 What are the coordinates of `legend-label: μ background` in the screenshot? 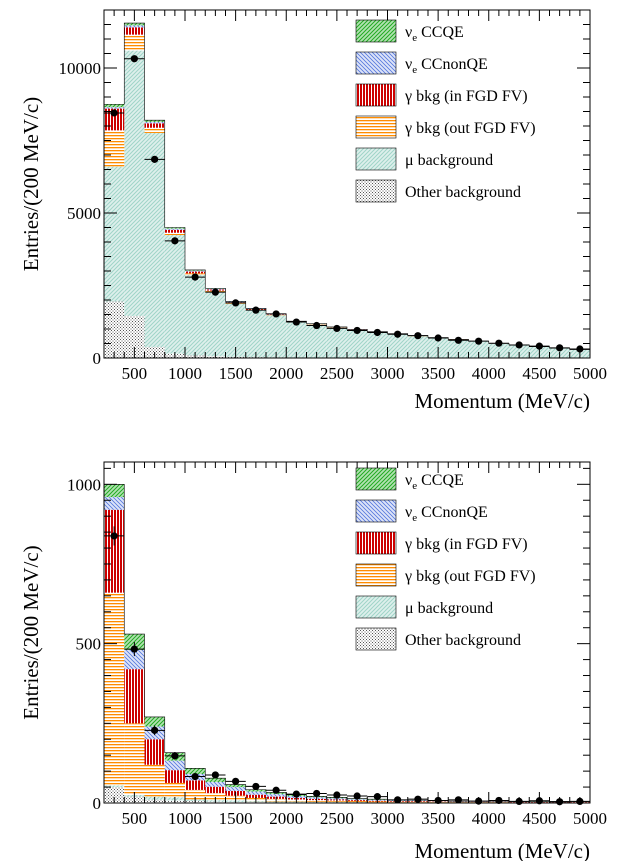 It's located at (449, 160).